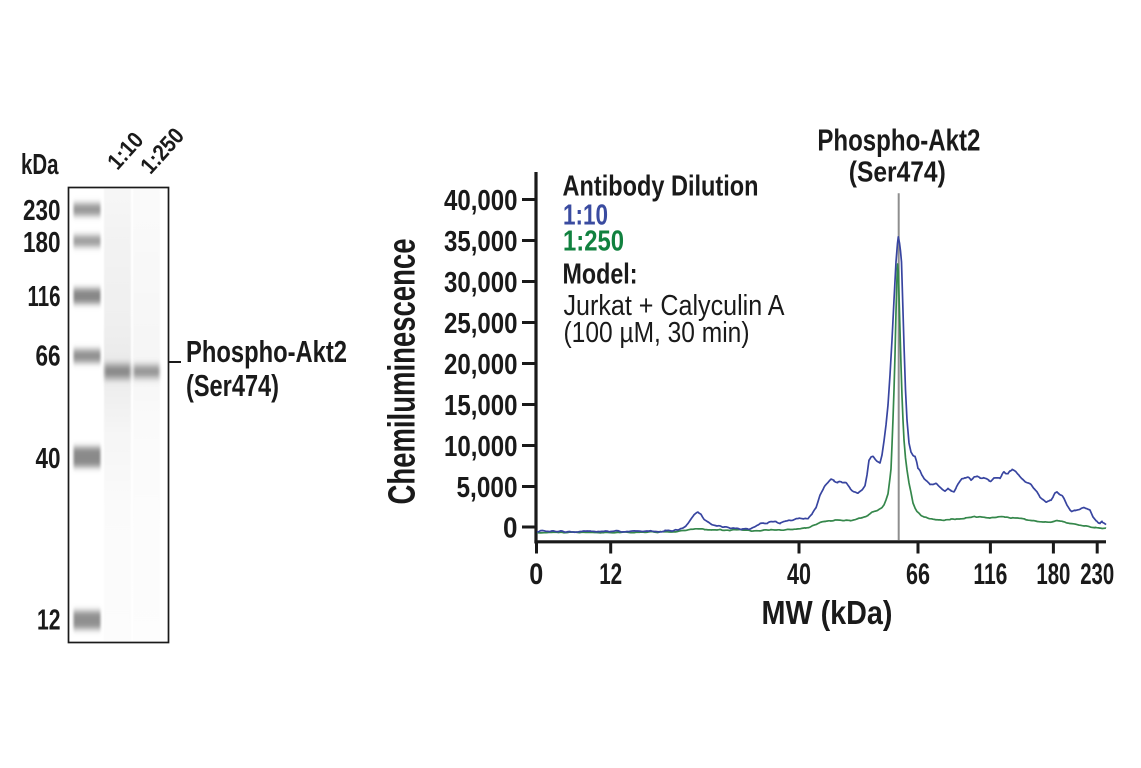 The height and width of the screenshot is (768, 1141). What do you see at coordinates (481, 324) in the screenshot?
I see `svg-text: 25,000` at bounding box center [481, 324].